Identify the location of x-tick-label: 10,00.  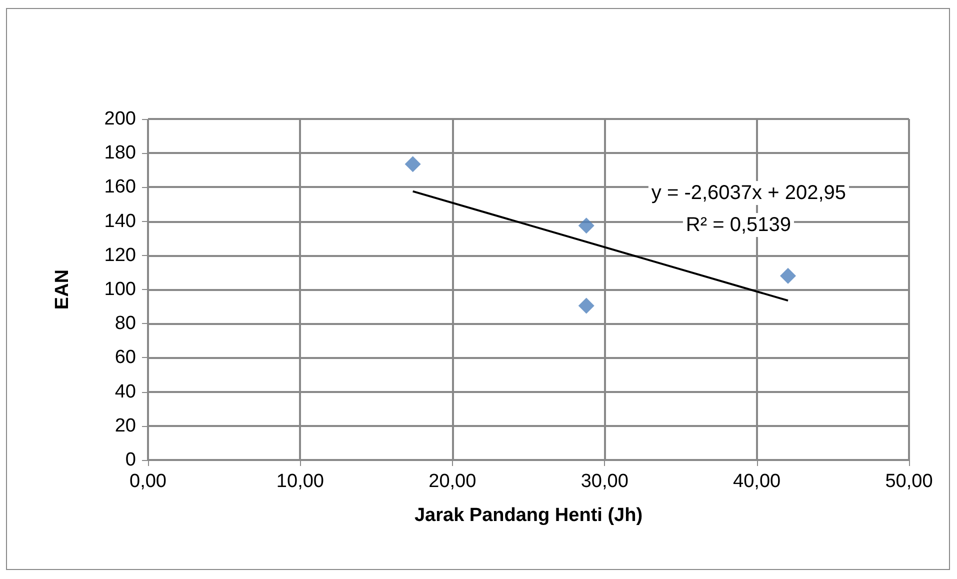
(300, 481).